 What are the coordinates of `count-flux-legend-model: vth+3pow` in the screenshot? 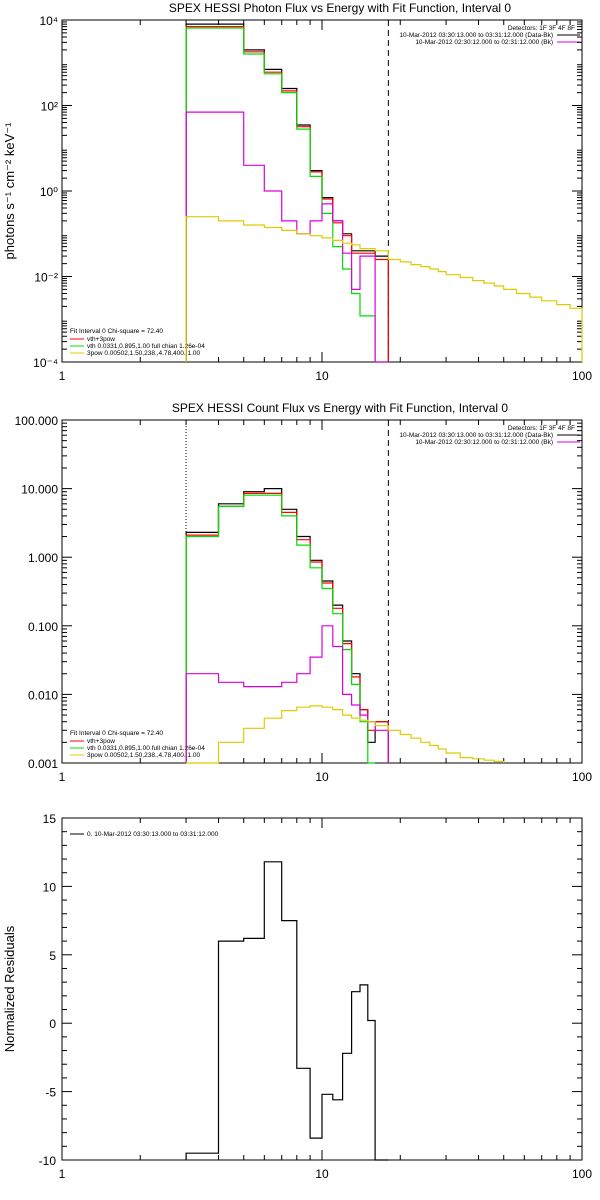 It's located at (101, 741).